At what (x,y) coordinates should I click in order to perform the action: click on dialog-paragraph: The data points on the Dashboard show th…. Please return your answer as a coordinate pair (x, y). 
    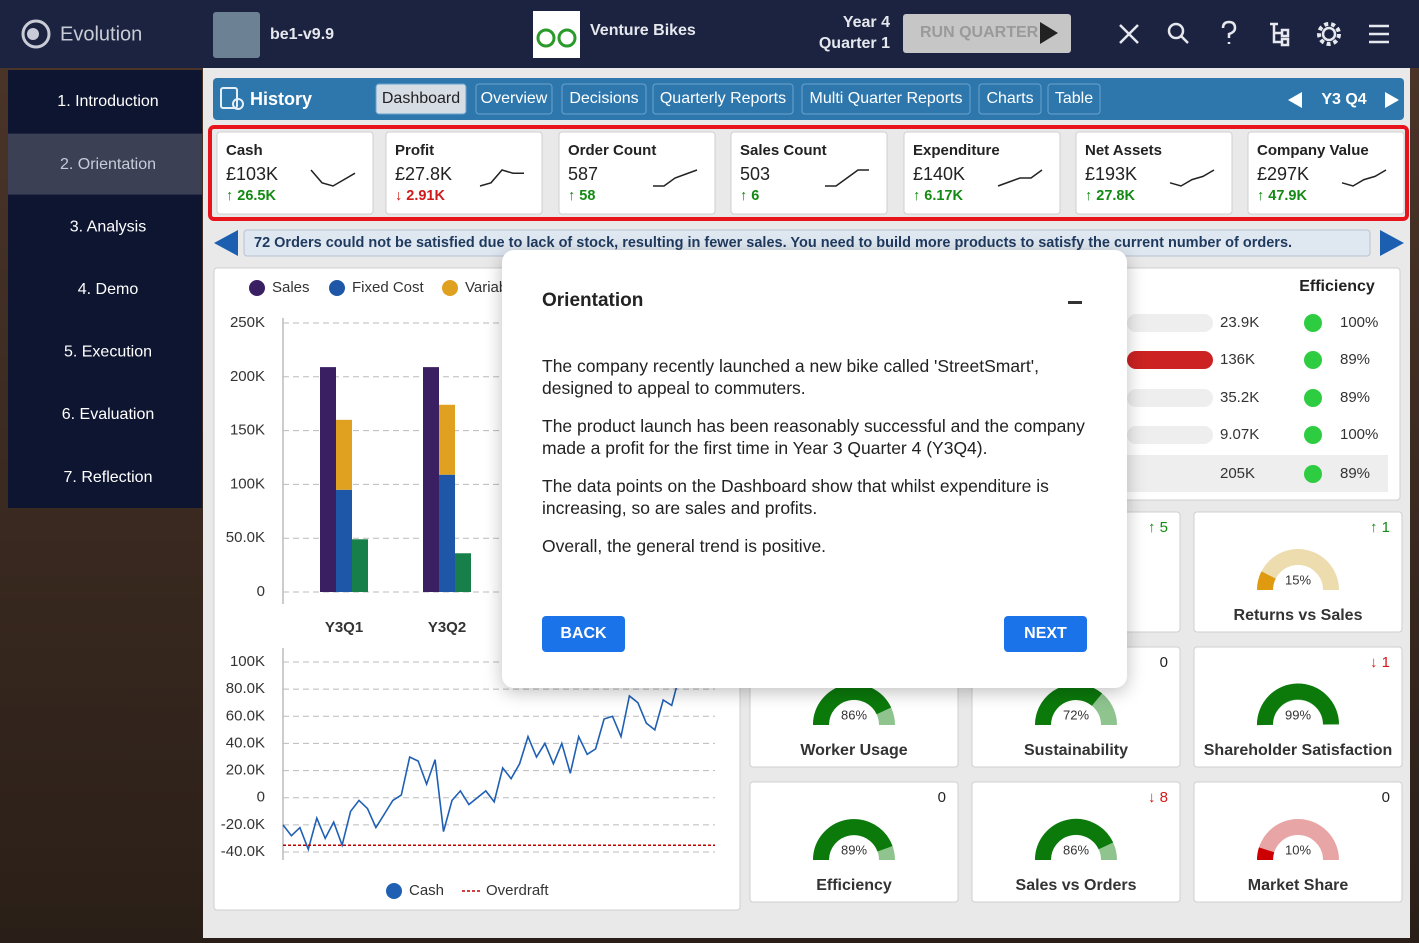
    Looking at the image, I should click on (795, 497).